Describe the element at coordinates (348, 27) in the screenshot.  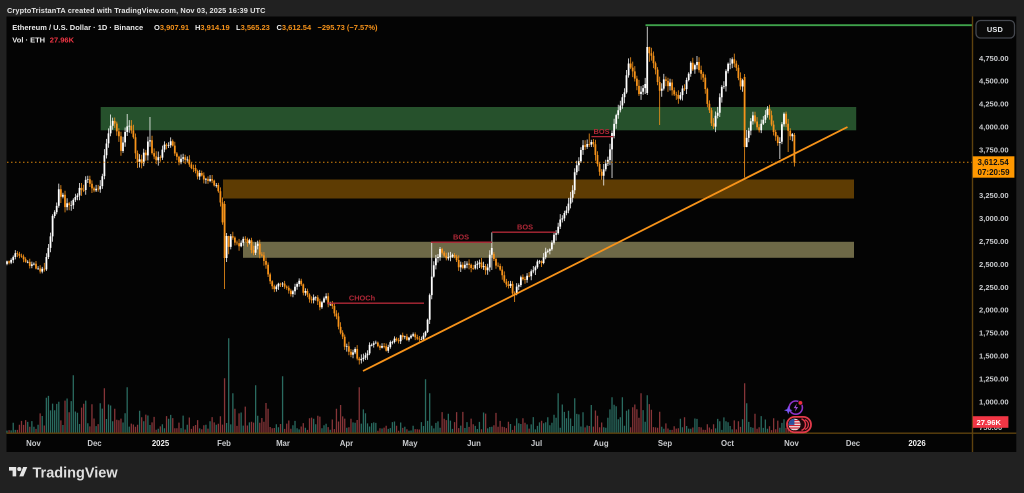
I see `svg-text: −295.73 (−7.57%)` at that location.